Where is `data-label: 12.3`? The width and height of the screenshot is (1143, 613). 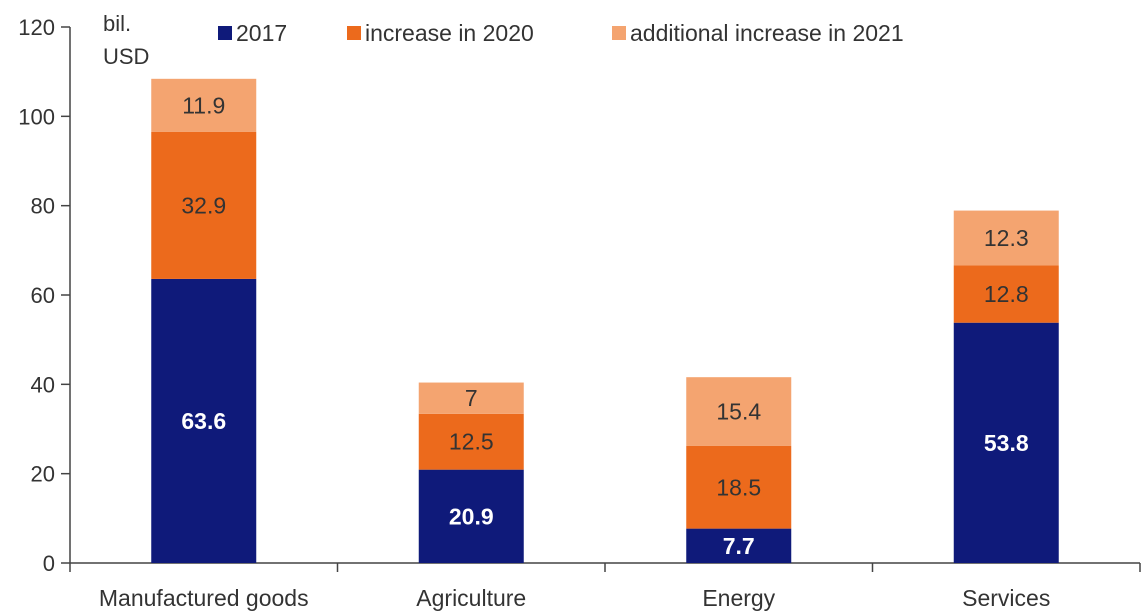 data-label: 12.3 is located at coordinates (1006, 238).